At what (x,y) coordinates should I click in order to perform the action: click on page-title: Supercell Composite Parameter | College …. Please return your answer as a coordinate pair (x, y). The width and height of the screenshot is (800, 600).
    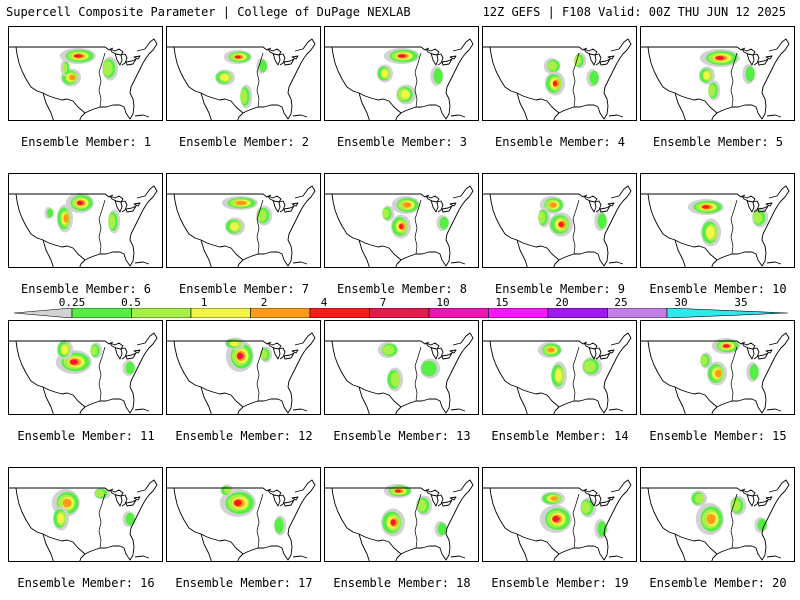
    Looking at the image, I should click on (208, 12).